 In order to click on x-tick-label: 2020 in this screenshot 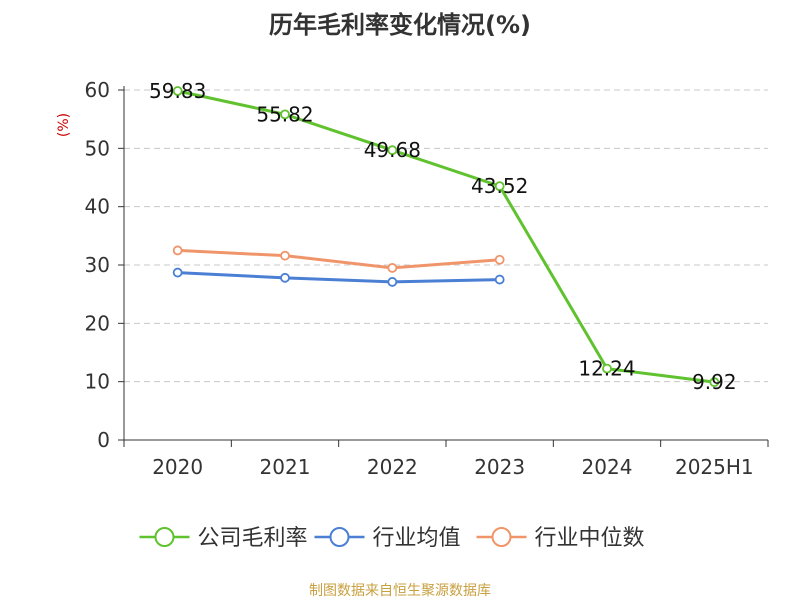, I will do `click(177, 467)`.